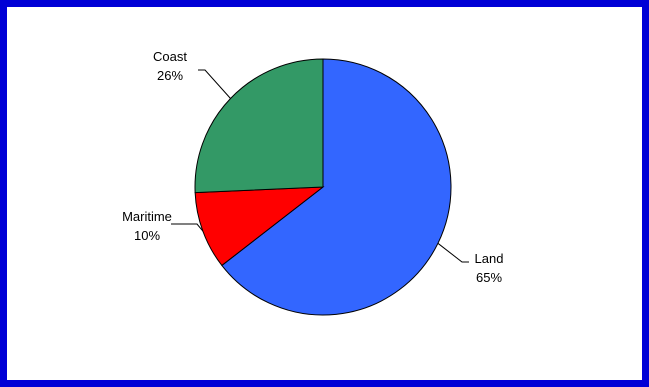 This screenshot has height=387, width=649. Describe the element at coordinates (259, 226) in the screenshot. I see `pie-slice-maritime` at that location.